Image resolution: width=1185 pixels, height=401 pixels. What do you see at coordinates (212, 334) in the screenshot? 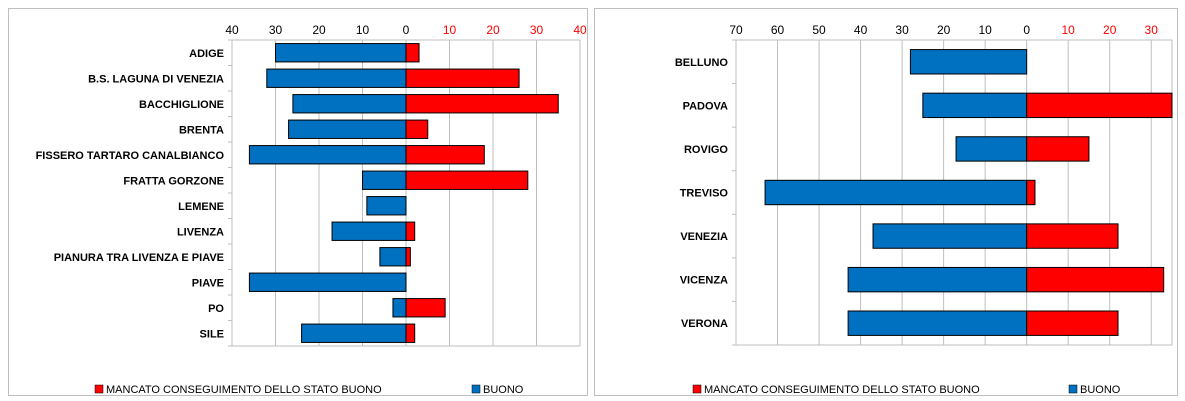
I see `category-label: SILE` at bounding box center [212, 334].